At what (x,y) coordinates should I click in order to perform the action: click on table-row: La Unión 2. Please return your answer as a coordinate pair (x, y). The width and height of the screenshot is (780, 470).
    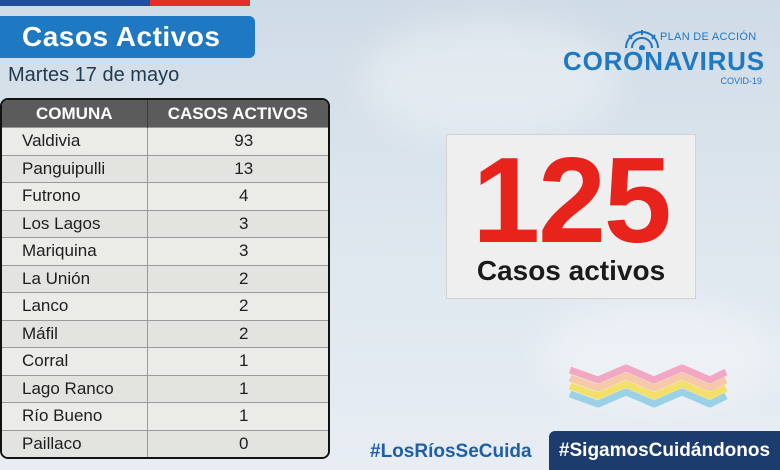
    Looking at the image, I should click on (165, 278).